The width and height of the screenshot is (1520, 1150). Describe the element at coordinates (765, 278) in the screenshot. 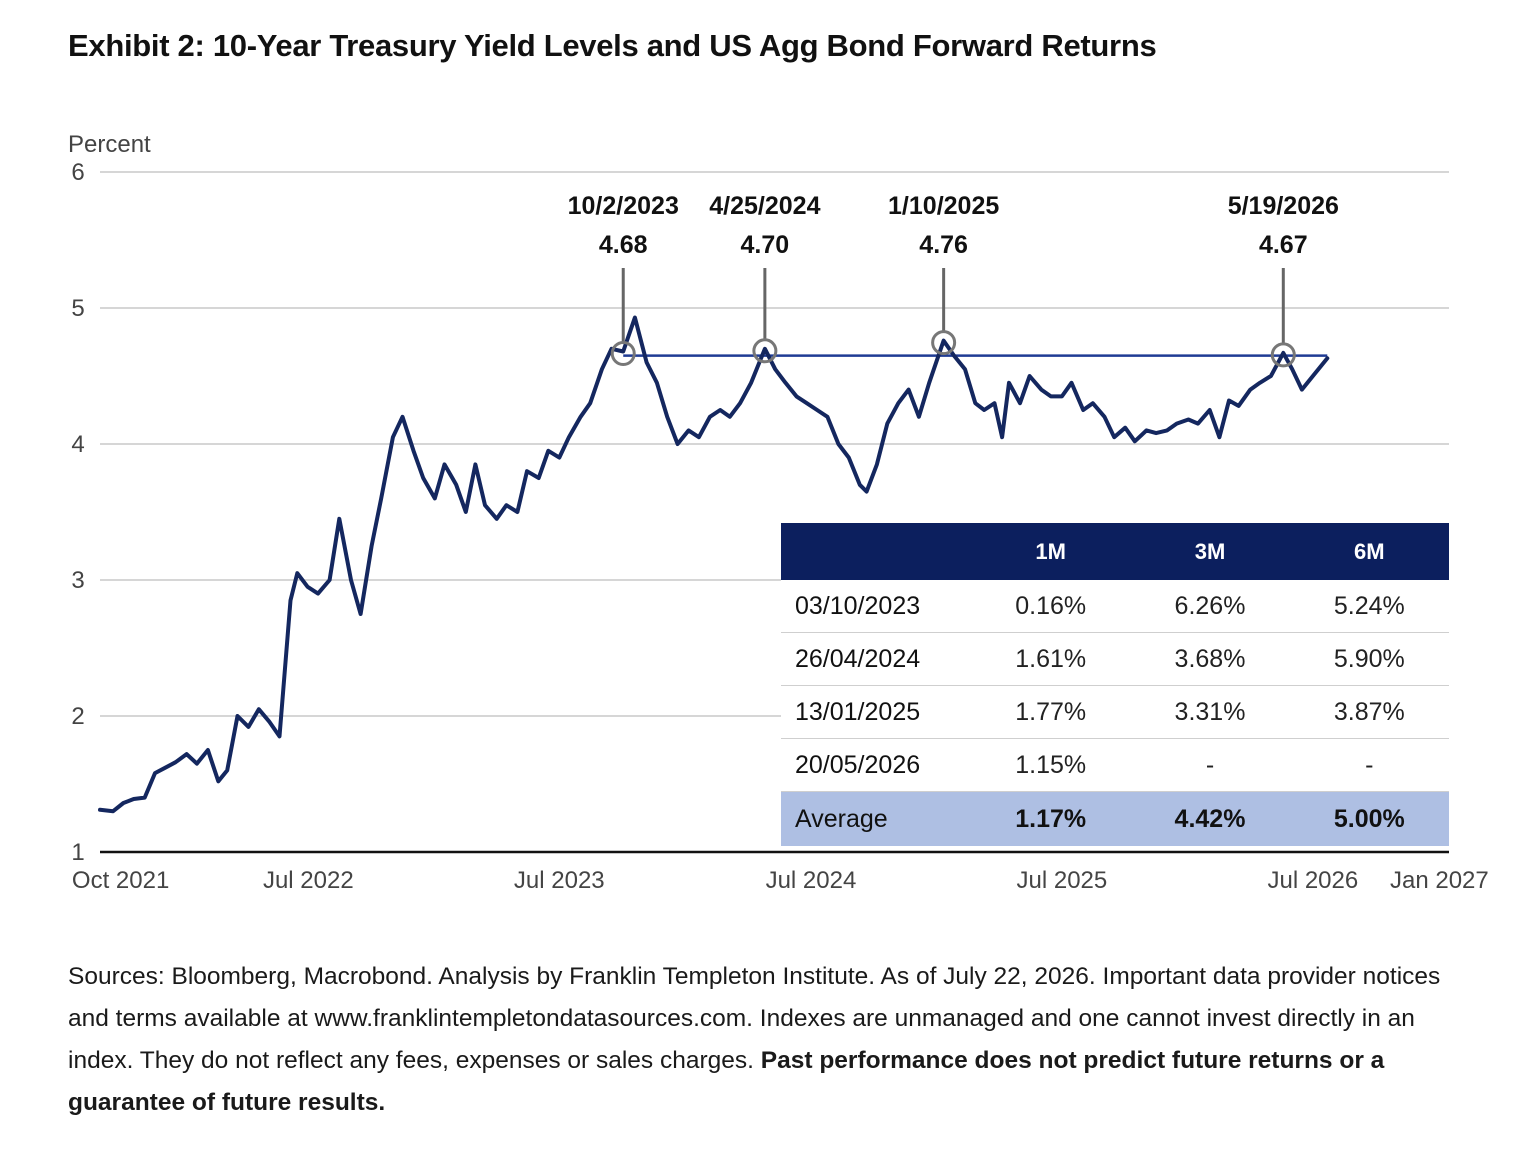

I see `peak-annotation: 4/25/2024 4.70` at that location.